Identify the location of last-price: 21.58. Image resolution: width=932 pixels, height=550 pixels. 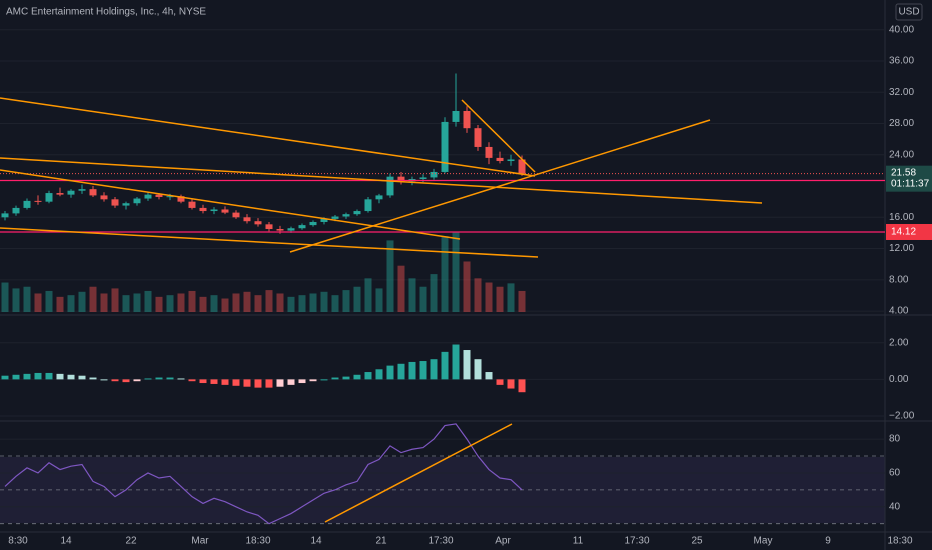
(903, 172).